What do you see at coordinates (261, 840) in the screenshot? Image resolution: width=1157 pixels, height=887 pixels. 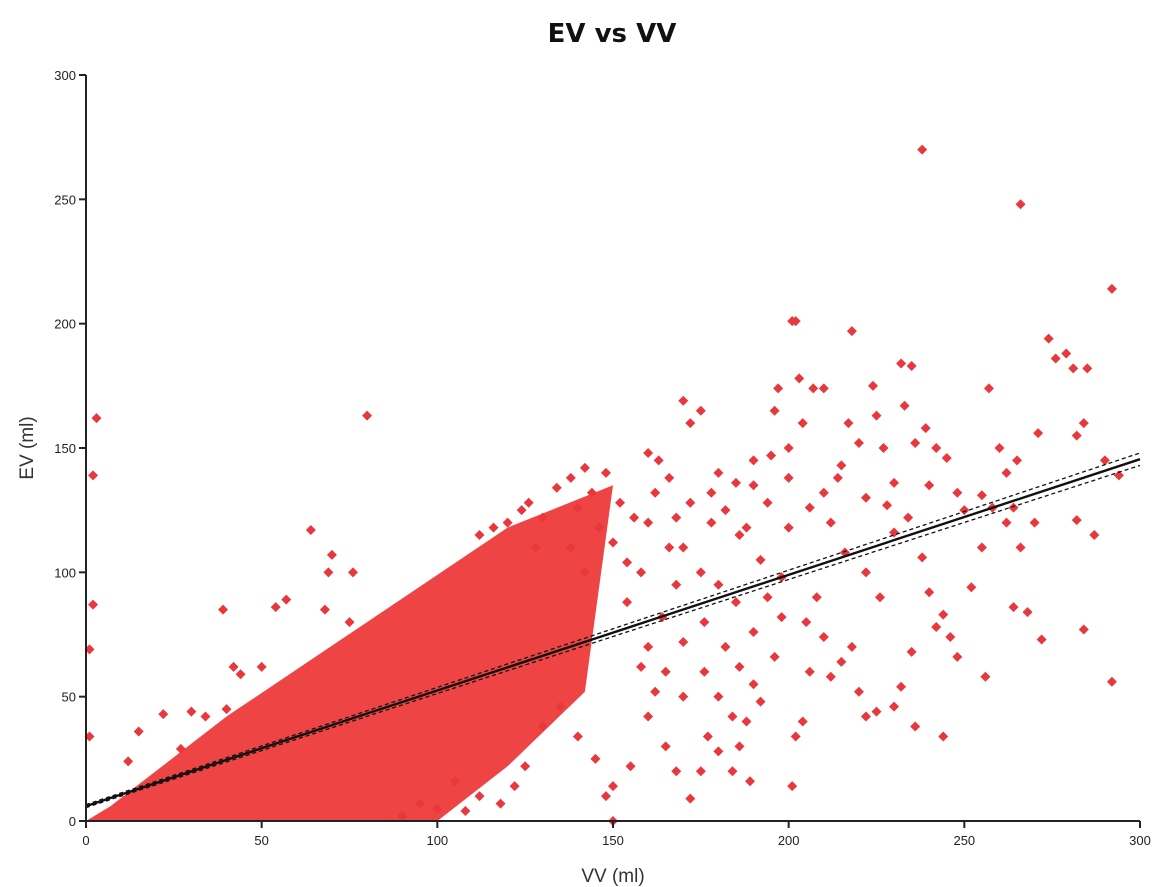 I see `x-tick-label: 50` at bounding box center [261, 840].